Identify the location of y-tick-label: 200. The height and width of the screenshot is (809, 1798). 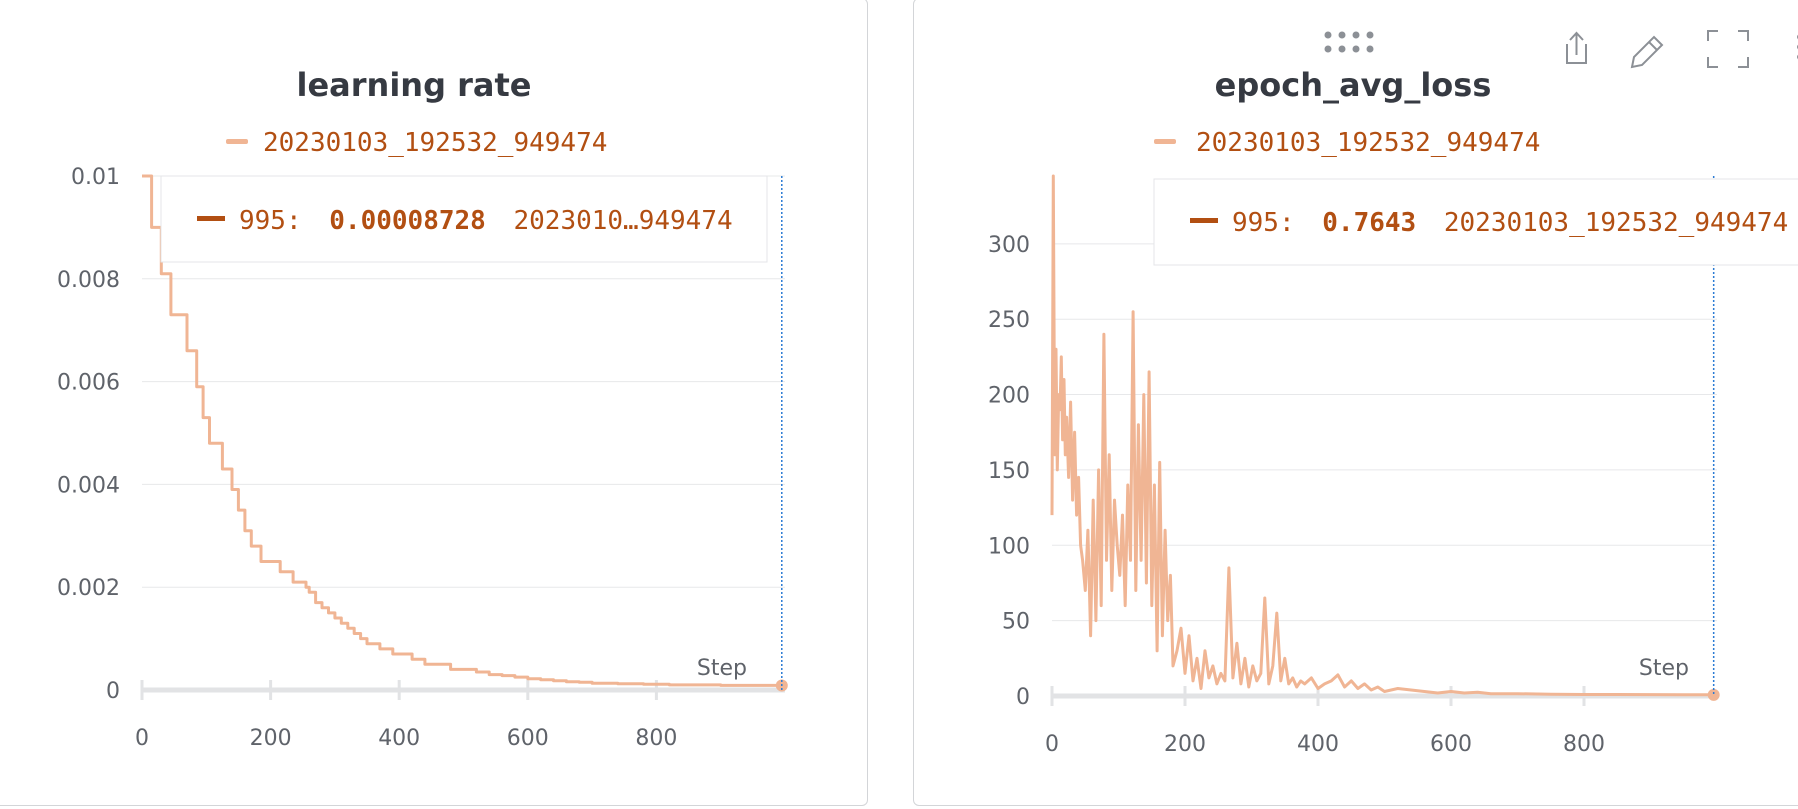
(1009, 396).